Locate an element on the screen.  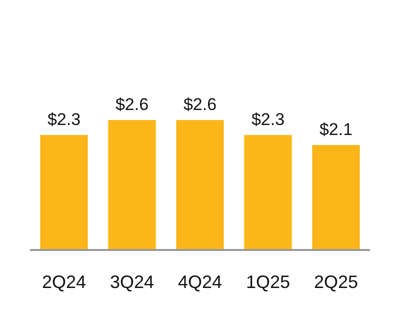
x-tick-label: 2Q25 is located at coordinates (336, 282).